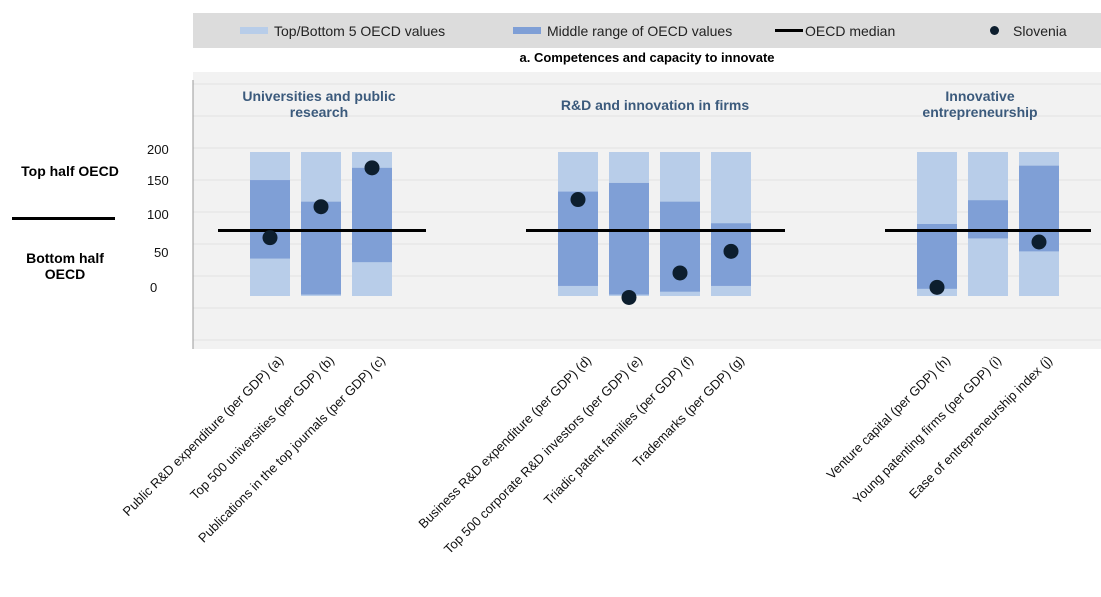  I want to click on legend-swatch-dot, so click(994, 30).